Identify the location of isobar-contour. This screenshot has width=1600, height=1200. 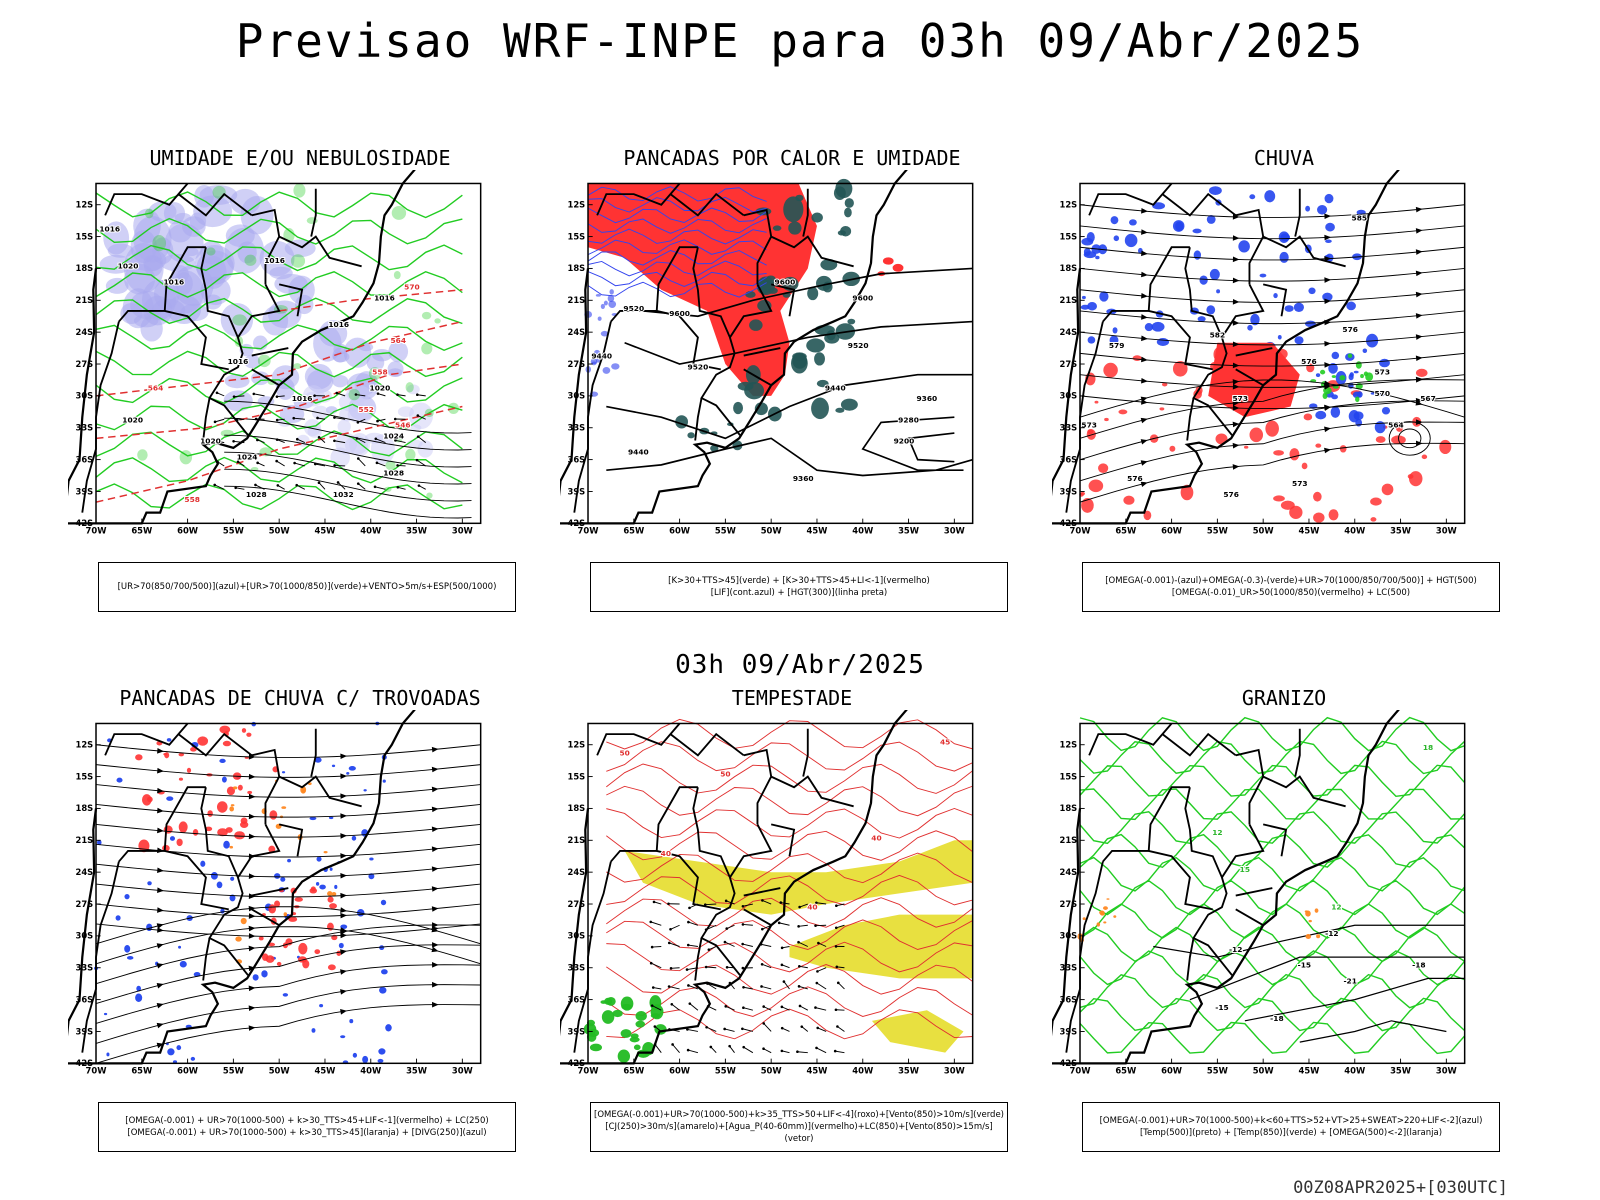
(348, 502).